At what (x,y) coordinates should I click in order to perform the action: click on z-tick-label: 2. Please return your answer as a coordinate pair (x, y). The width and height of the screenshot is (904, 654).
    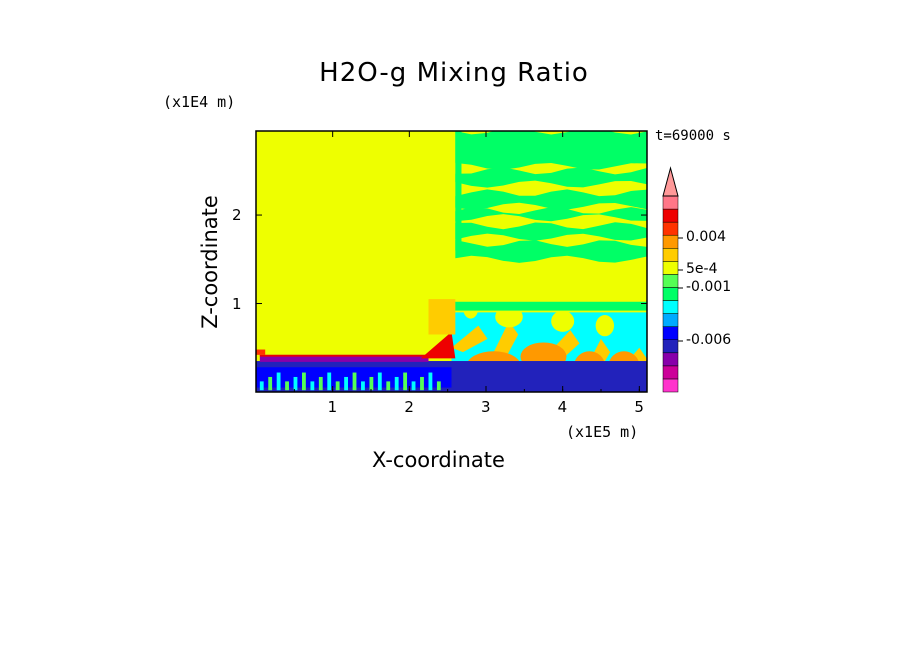
    Looking at the image, I should click on (237, 215).